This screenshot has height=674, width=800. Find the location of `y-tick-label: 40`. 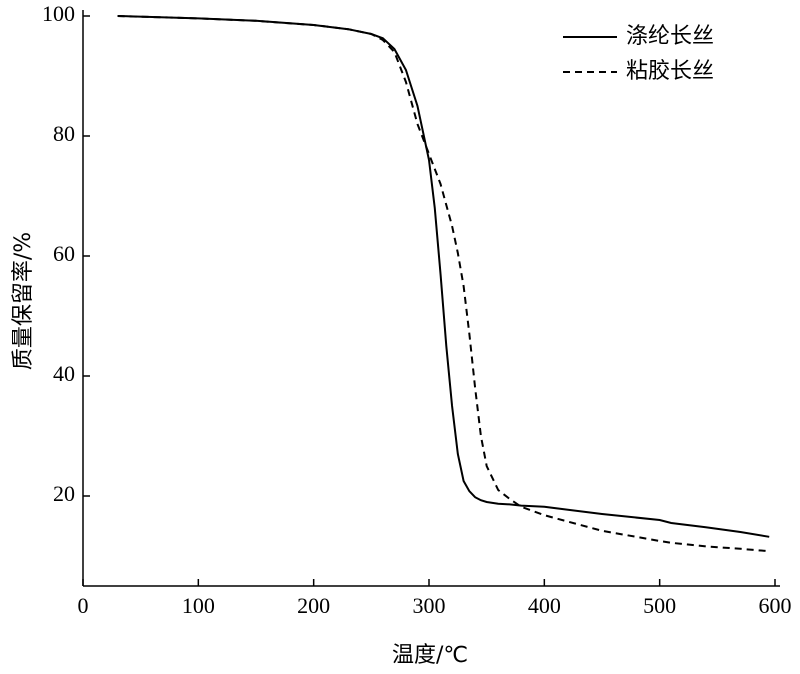

y-tick-label: 40 is located at coordinates (64, 373).